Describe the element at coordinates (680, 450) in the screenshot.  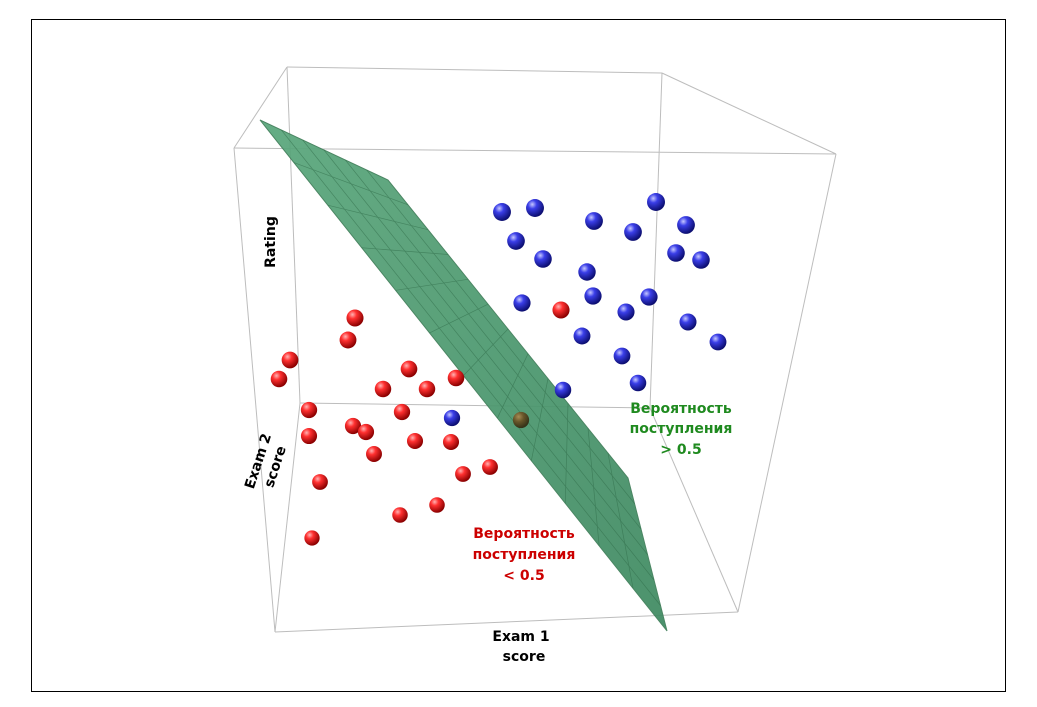
I see `annotation-positive-line3: > 0.5` at that location.